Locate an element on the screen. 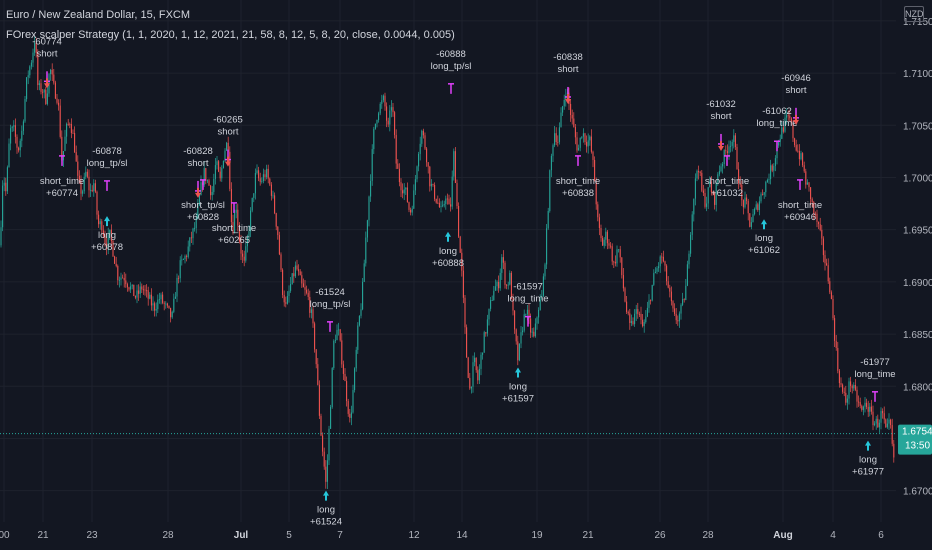  short-entry-arrow is located at coordinates (721, 145).